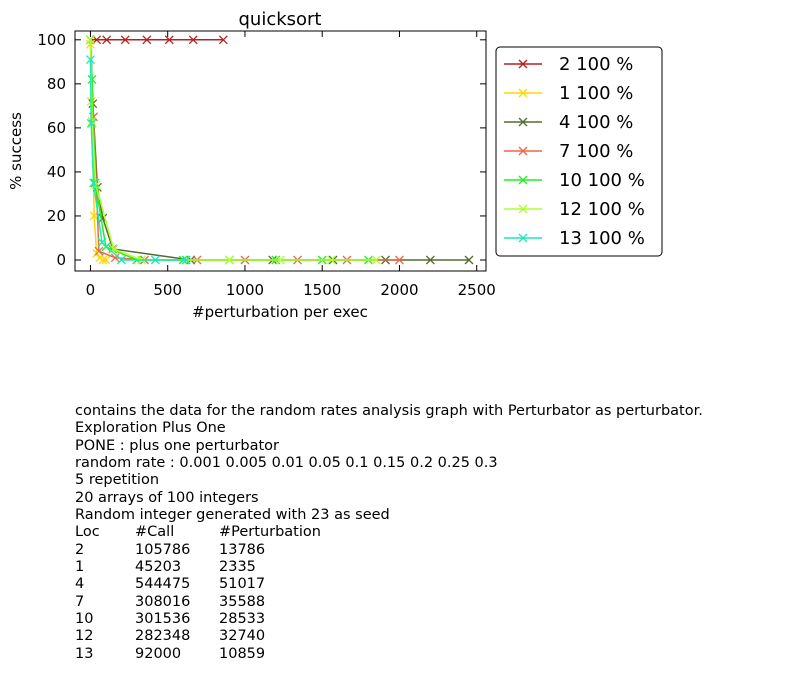  I want to click on y-tick-label: 100, so click(51, 40).